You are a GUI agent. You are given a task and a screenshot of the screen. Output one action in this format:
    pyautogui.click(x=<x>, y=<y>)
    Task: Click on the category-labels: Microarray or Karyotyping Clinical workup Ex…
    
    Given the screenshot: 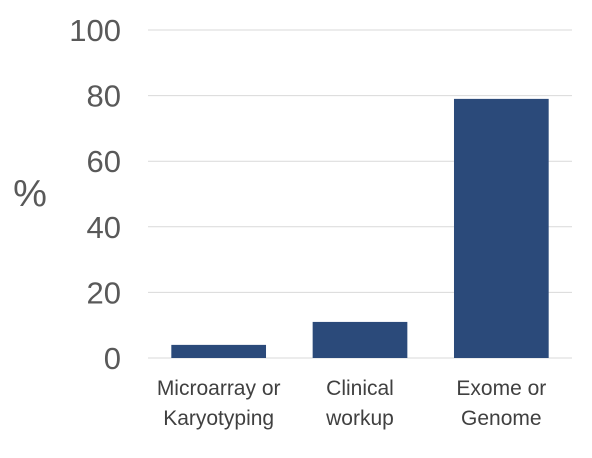 What is the action you would take?
    pyautogui.click(x=351, y=403)
    